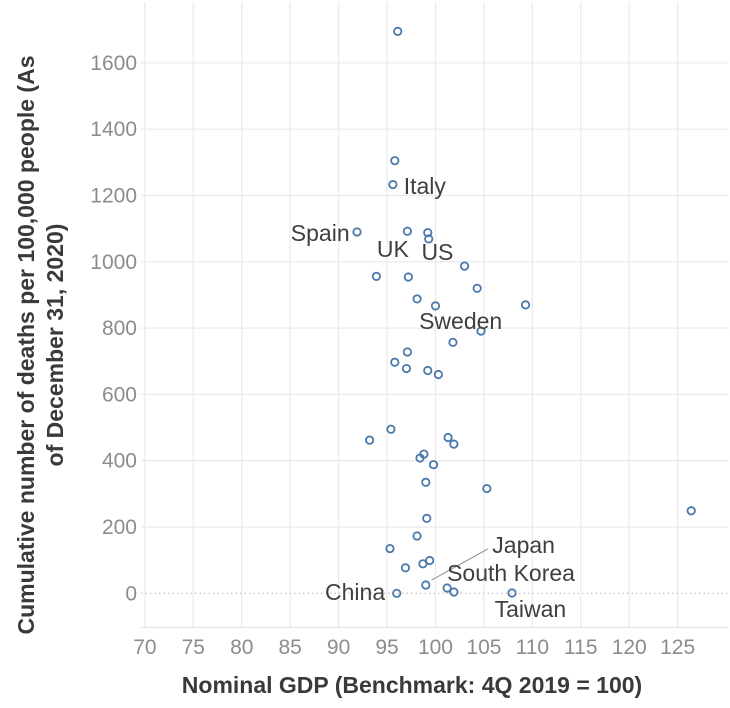 Image resolution: width=730 pixels, height=708 pixels. What do you see at coordinates (523, 545) in the screenshot?
I see `country-label: Japan` at bounding box center [523, 545].